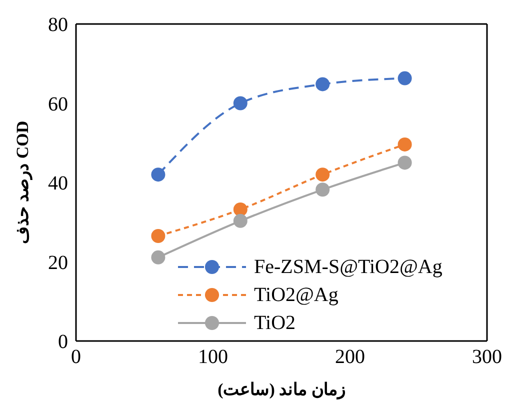 The height and width of the screenshot is (410, 516). Describe the element at coordinates (58, 183) in the screenshot. I see `y-tick-label: 40` at that location.